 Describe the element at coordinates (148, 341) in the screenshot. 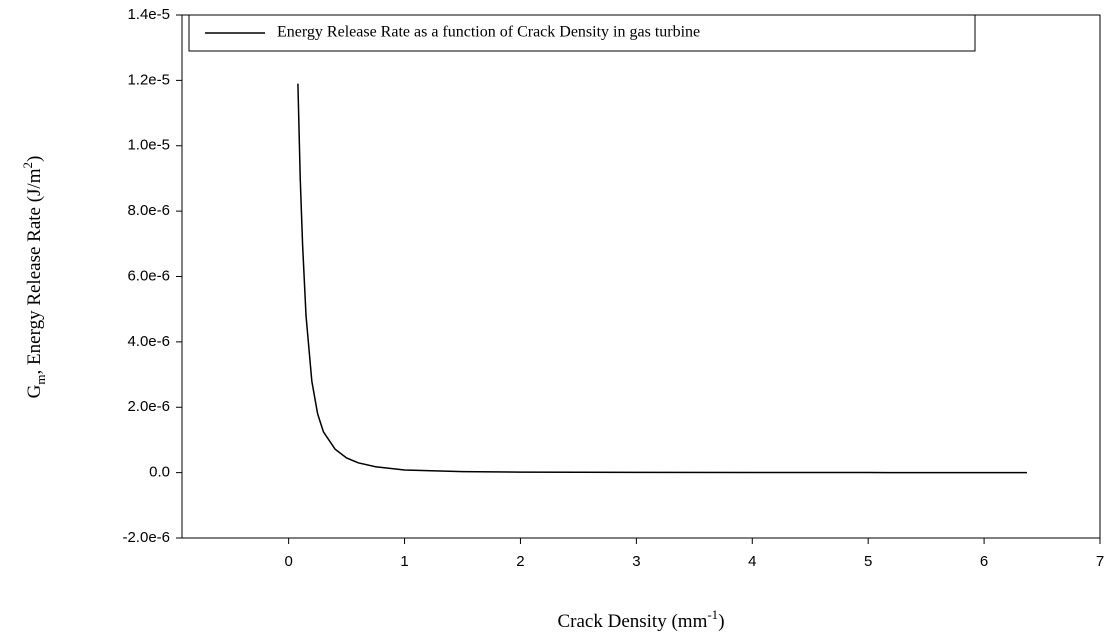

I see `y-tick-label: 4.0e-6` at that location.